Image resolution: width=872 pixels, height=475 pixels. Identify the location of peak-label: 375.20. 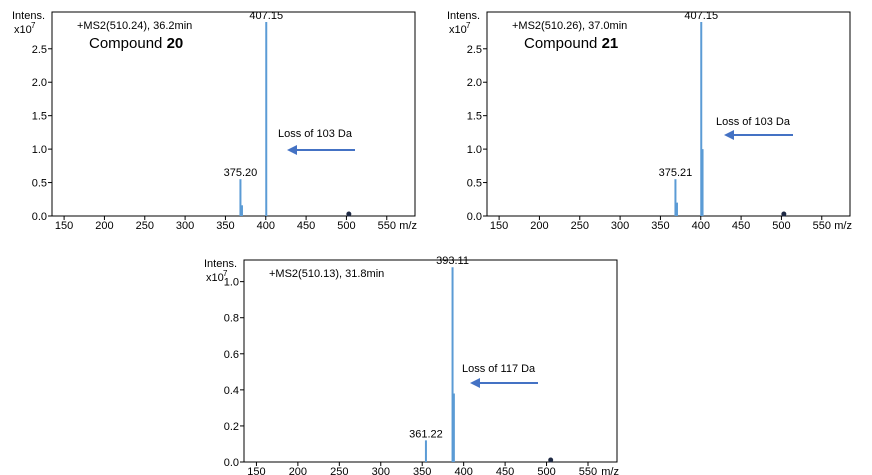
(241, 173).